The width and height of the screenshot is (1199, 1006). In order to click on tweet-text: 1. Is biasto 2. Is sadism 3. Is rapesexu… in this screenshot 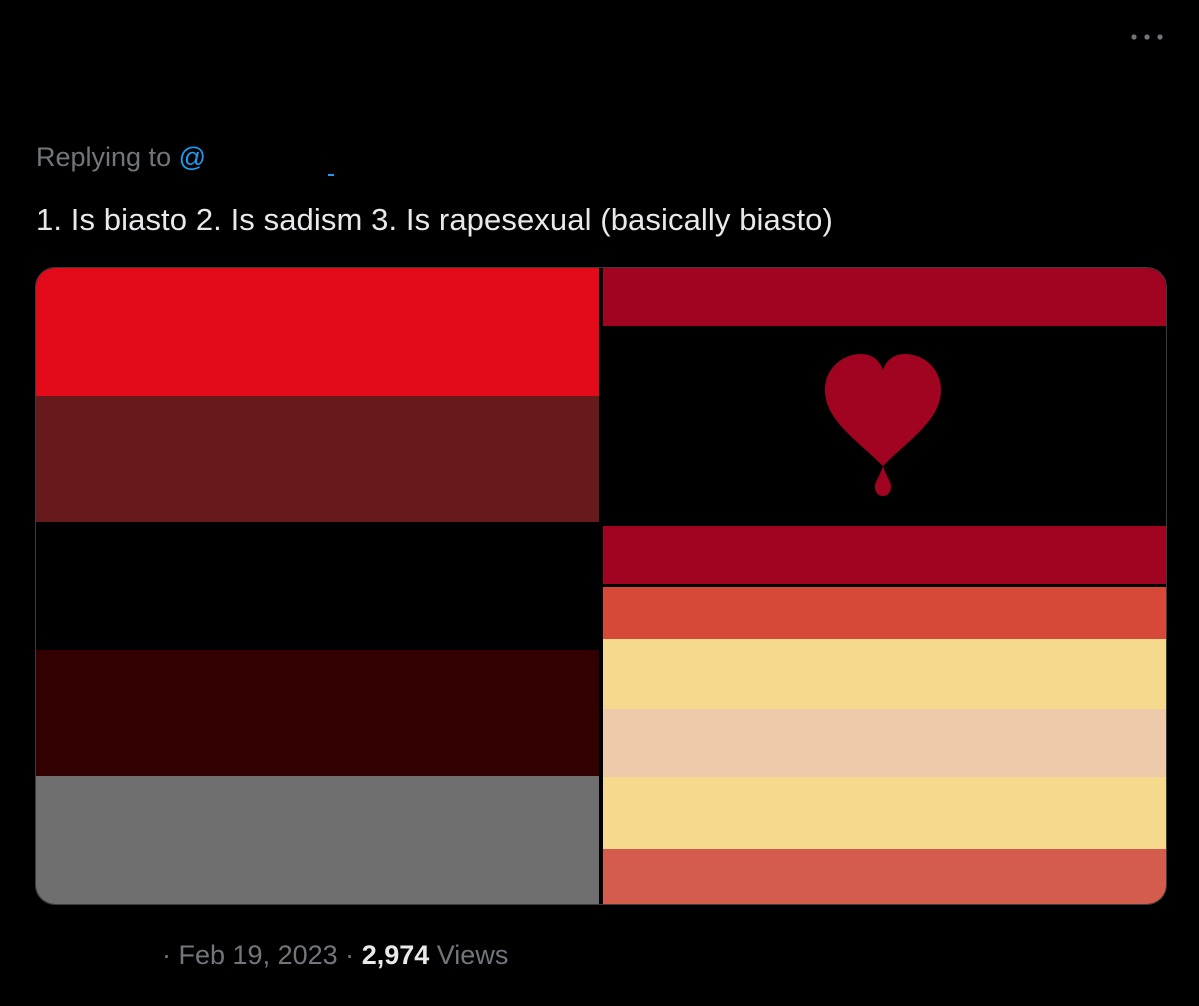, I will do `click(434, 219)`.